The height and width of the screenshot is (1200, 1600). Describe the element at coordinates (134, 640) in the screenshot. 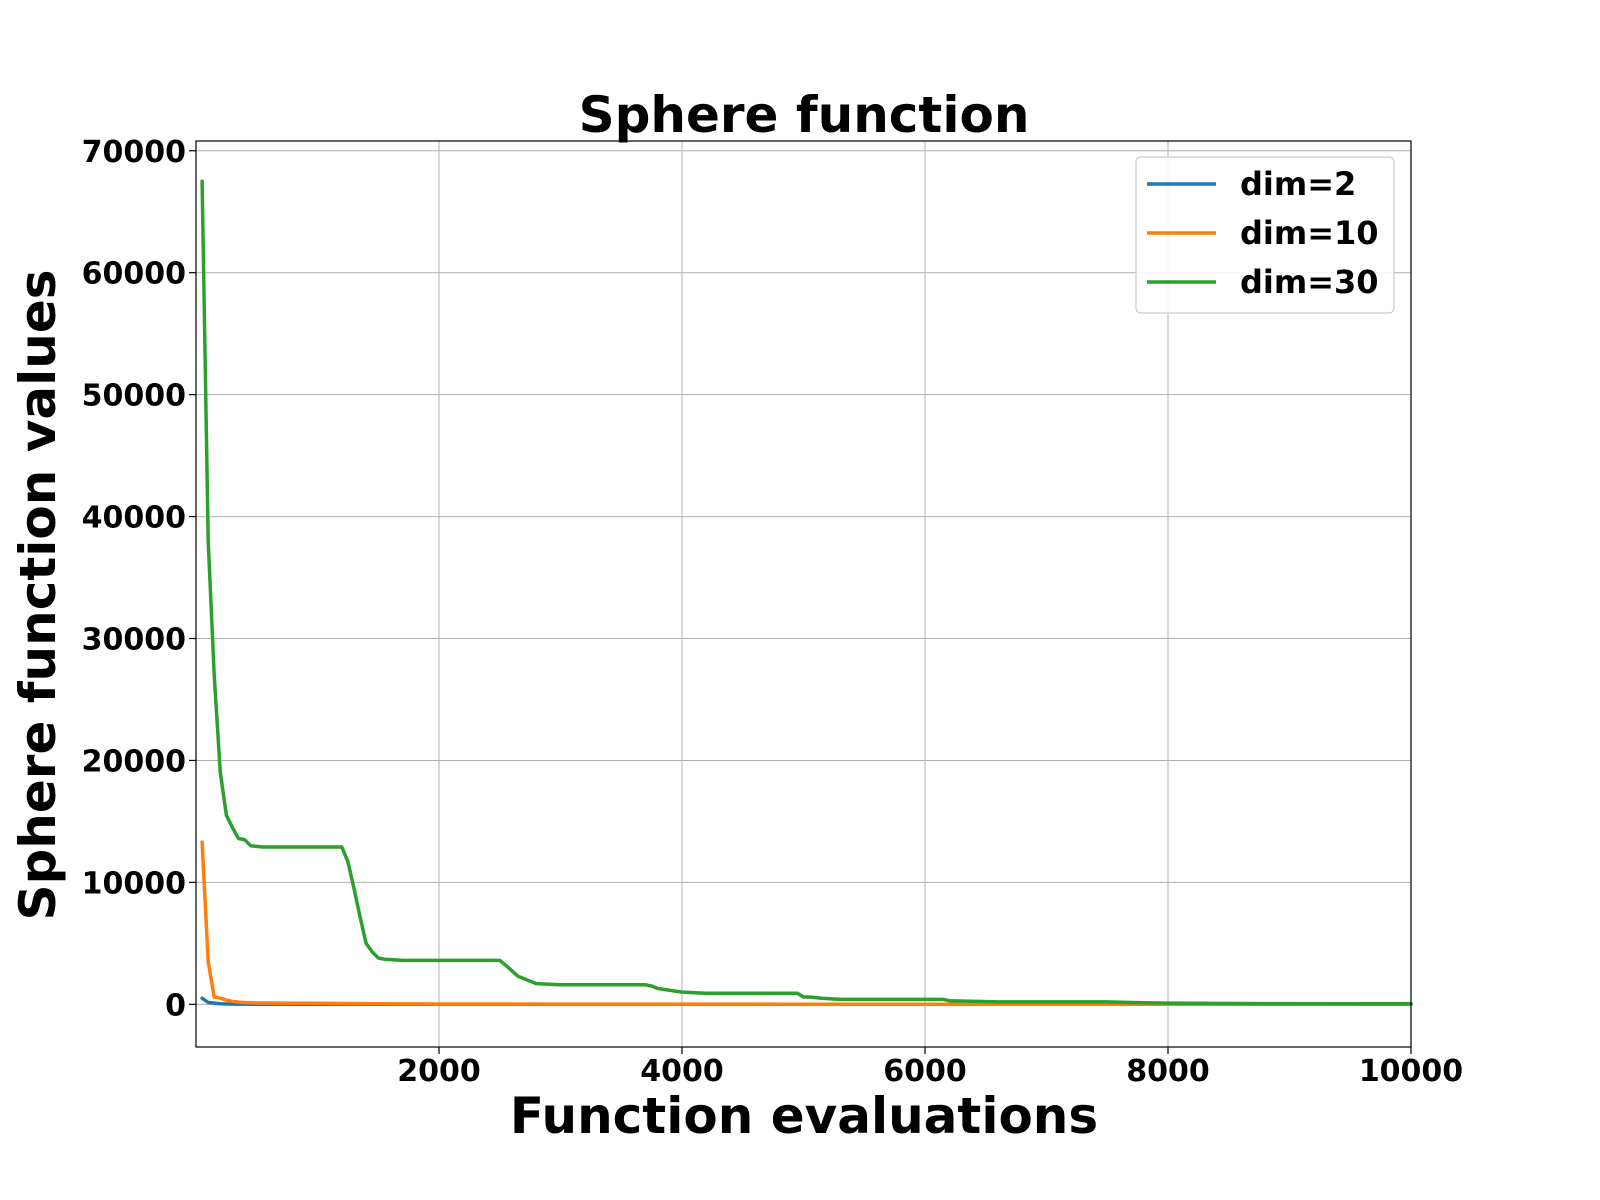

I see `y-tick-label: 30000` at that location.